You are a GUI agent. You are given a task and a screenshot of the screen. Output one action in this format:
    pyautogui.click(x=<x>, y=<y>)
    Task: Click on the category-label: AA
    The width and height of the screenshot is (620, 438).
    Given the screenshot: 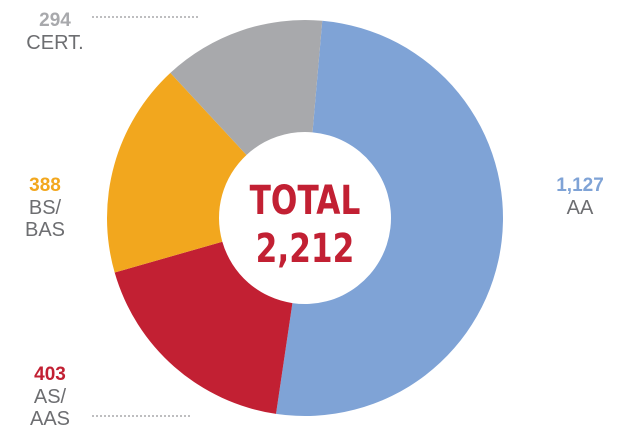 What is the action you would take?
    pyautogui.click(x=580, y=208)
    